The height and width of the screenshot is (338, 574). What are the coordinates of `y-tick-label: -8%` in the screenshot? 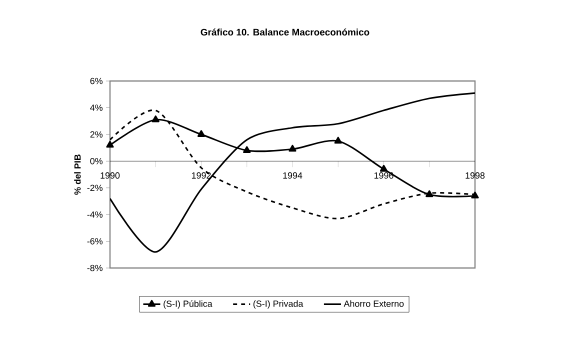 It's located at (95, 268).